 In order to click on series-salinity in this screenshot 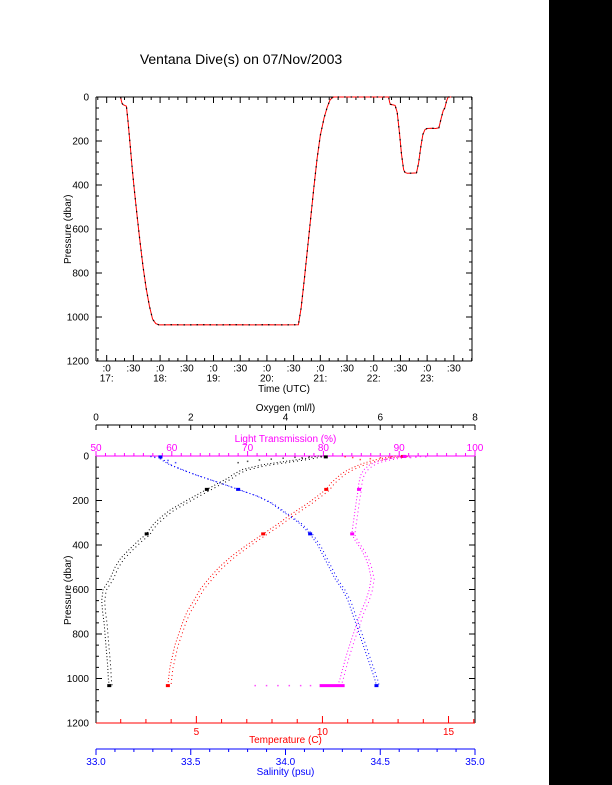, I will do `click(267, 570)`.